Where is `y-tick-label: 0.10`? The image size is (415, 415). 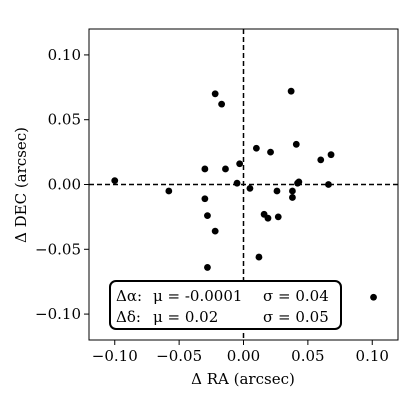
y-tick-label: 0.10 is located at coordinates (64, 55).